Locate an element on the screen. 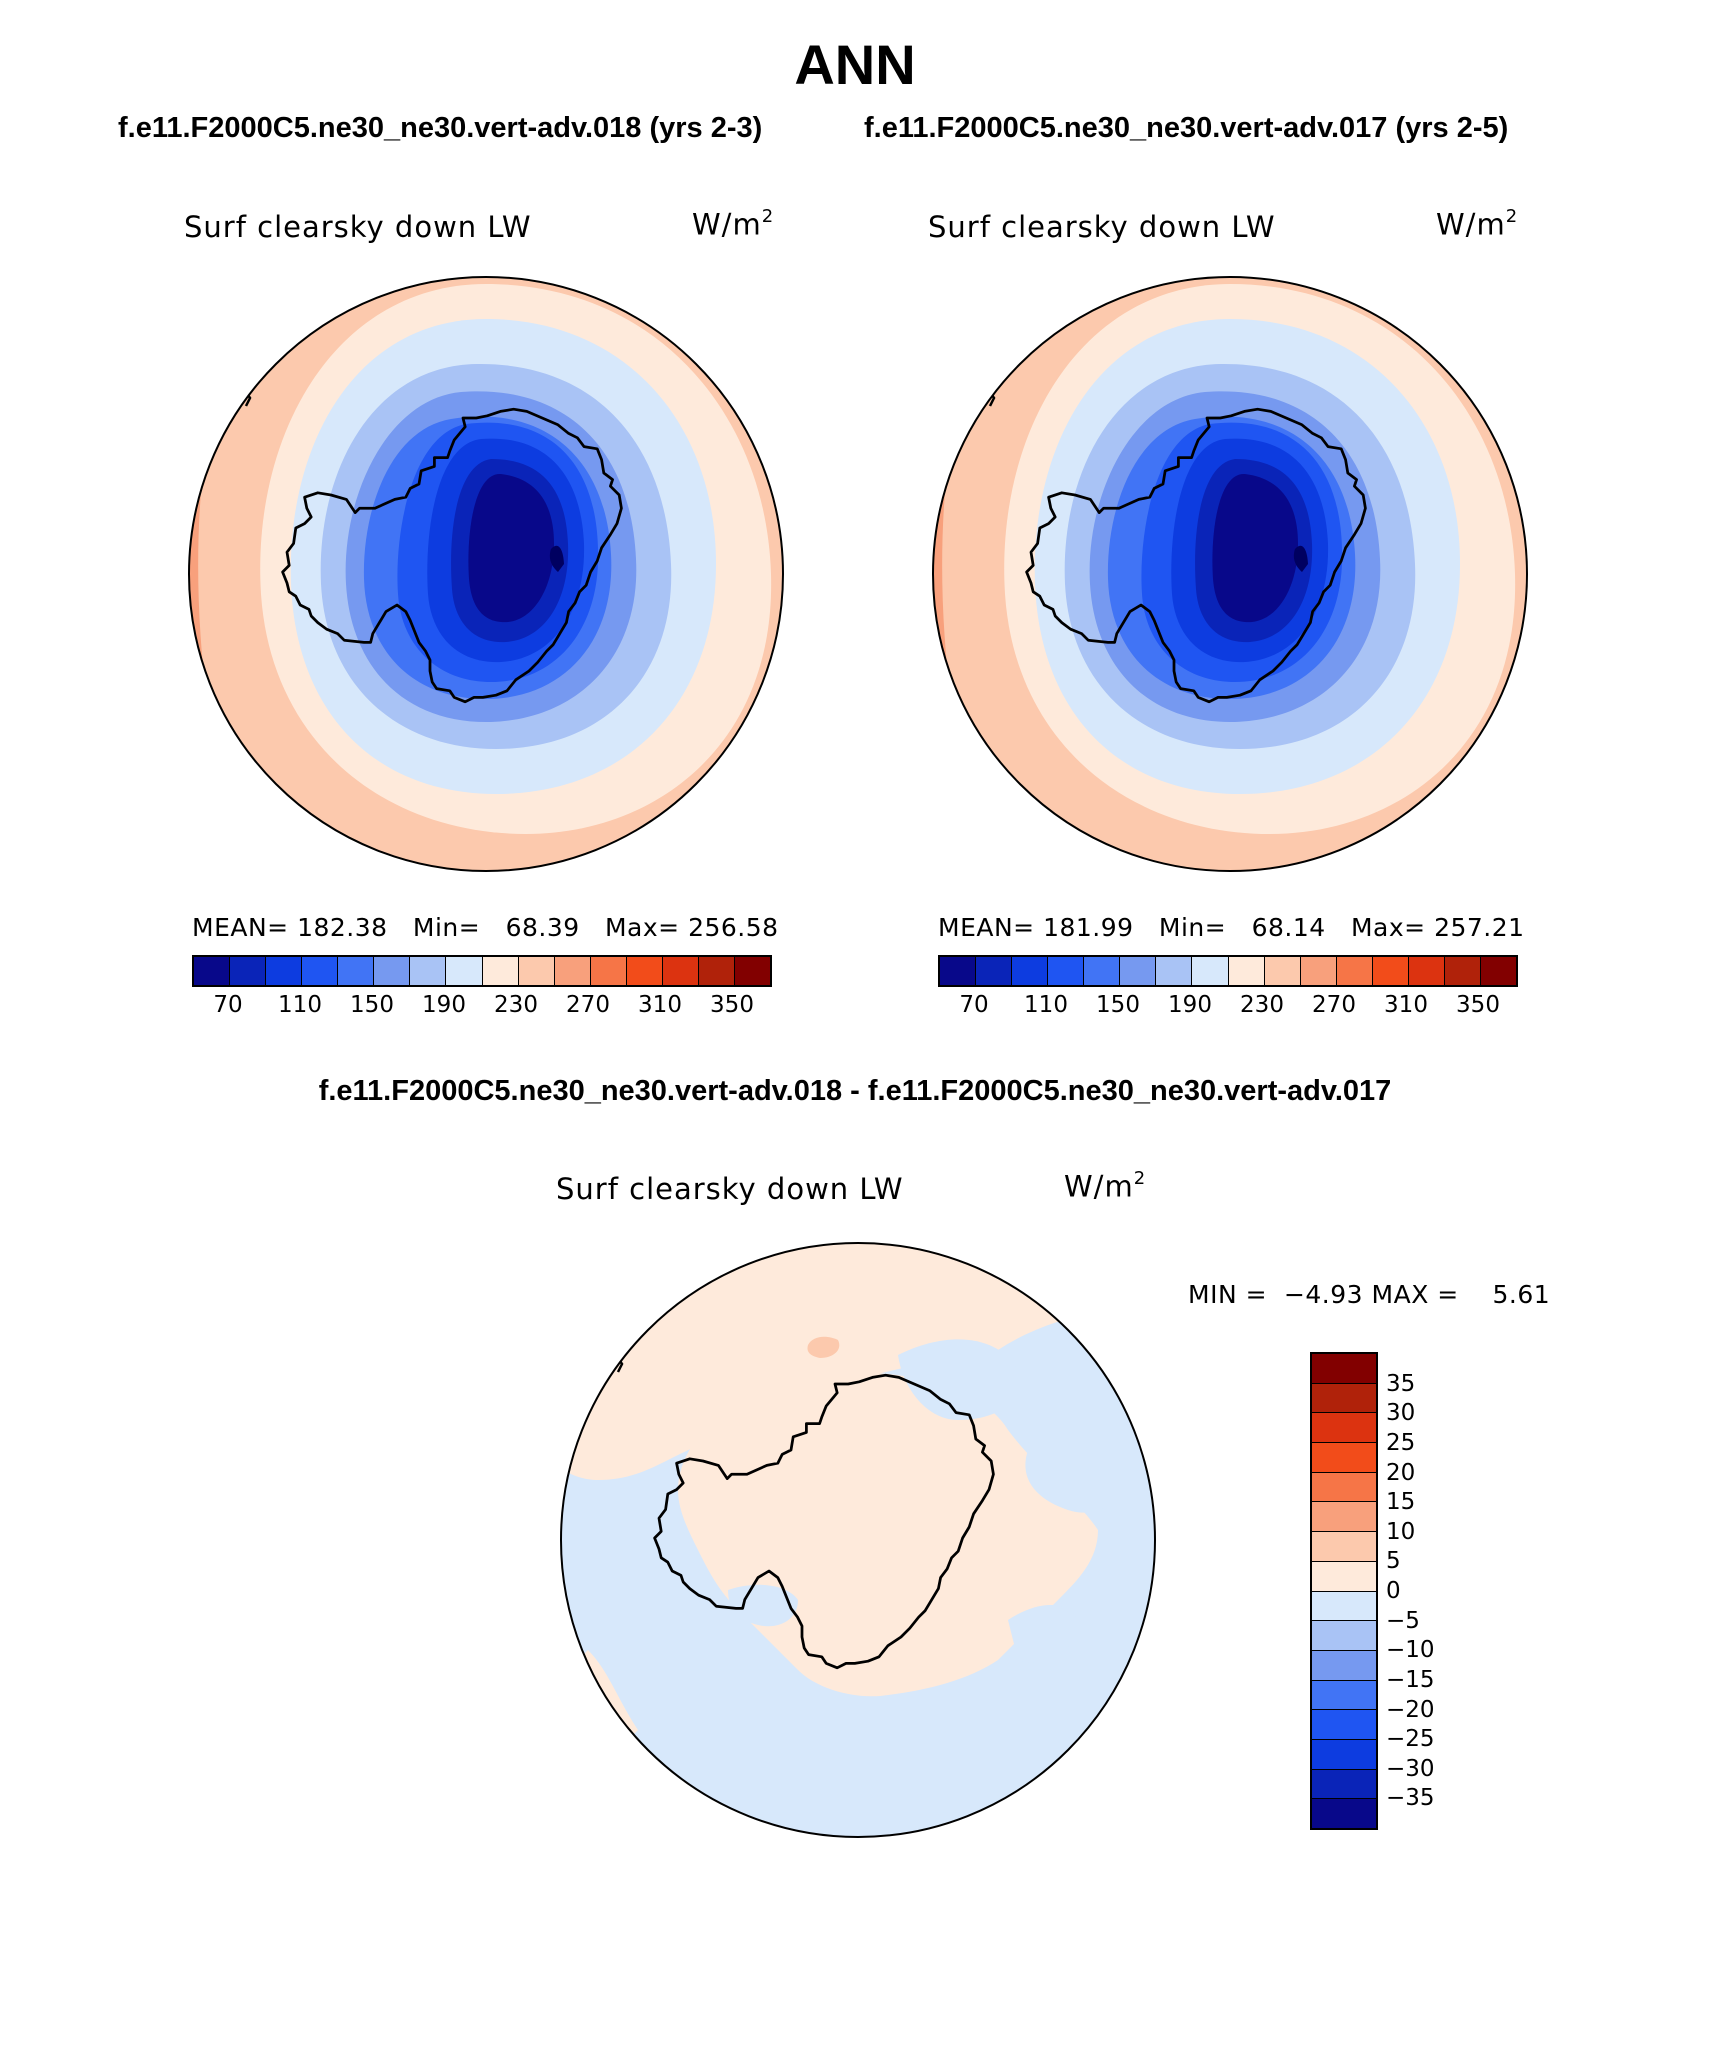 The image size is (1710, 2061). right-max-value: 257.21 is located at coordinates (1479, 927).